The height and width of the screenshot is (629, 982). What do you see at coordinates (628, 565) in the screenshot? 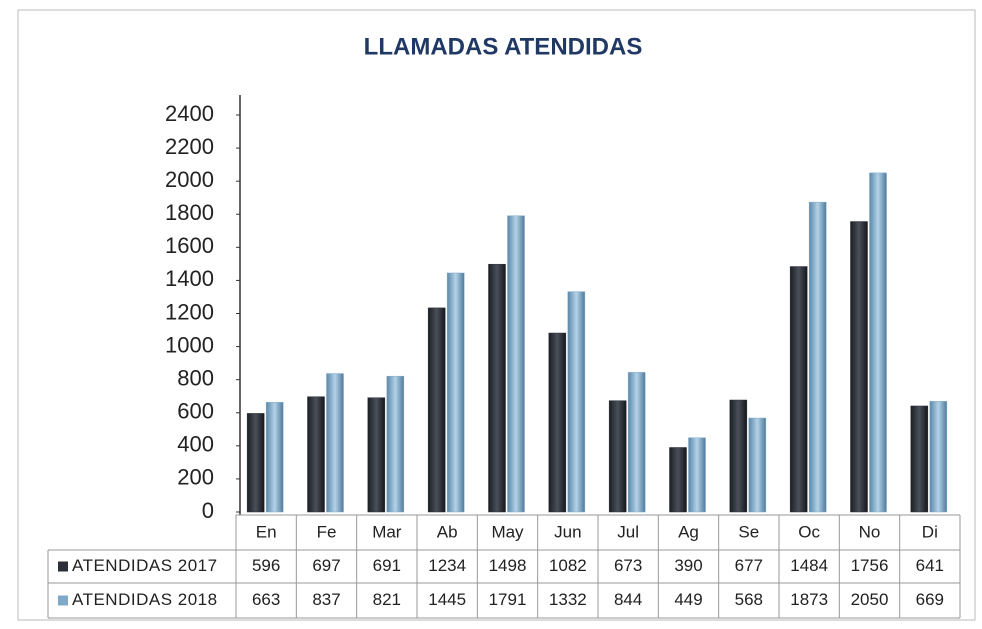
I see `table-value: 673` at bounding box center [628, 565].